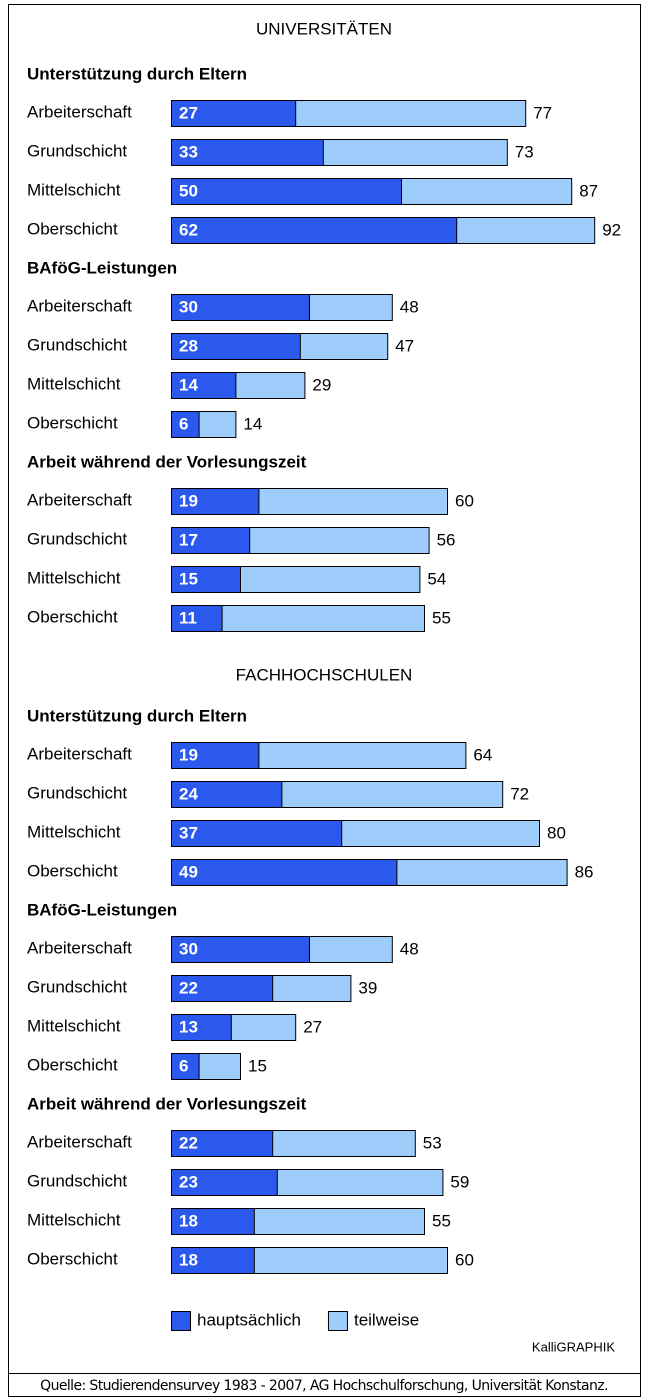 The image size is (649, 1397). I want to click on value-label: 29, so click(321, 384).